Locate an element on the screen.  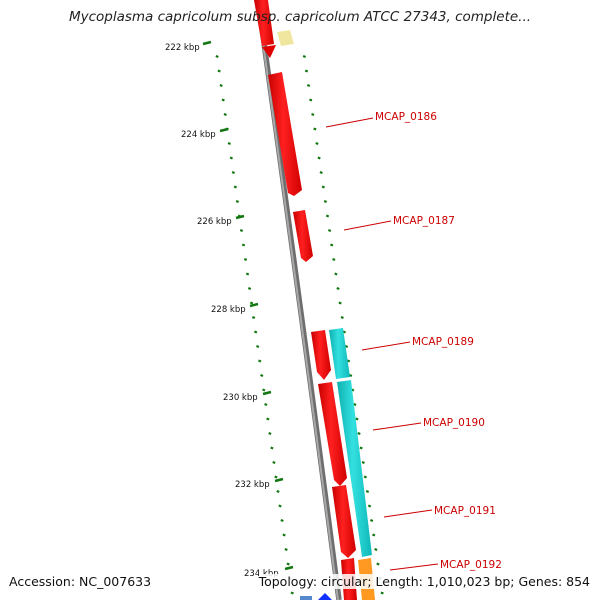
gene-label-mcap-0189: MCAP_0189 is located at coordinates (443, 342).